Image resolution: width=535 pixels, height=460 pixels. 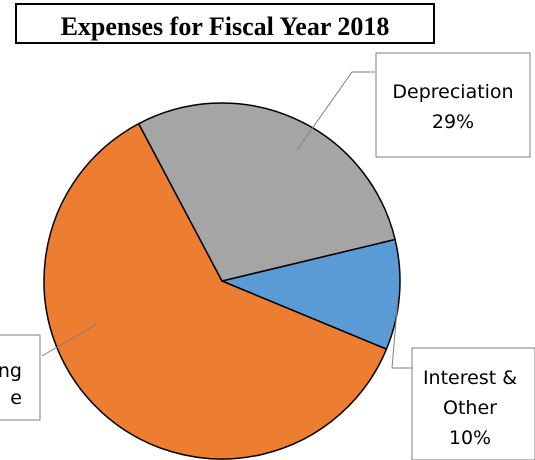 What do you see at coordinates (470, 378) in the screenshot?
I see `label-interest-other-line1: Interest &` at bounding box center [470, 378].